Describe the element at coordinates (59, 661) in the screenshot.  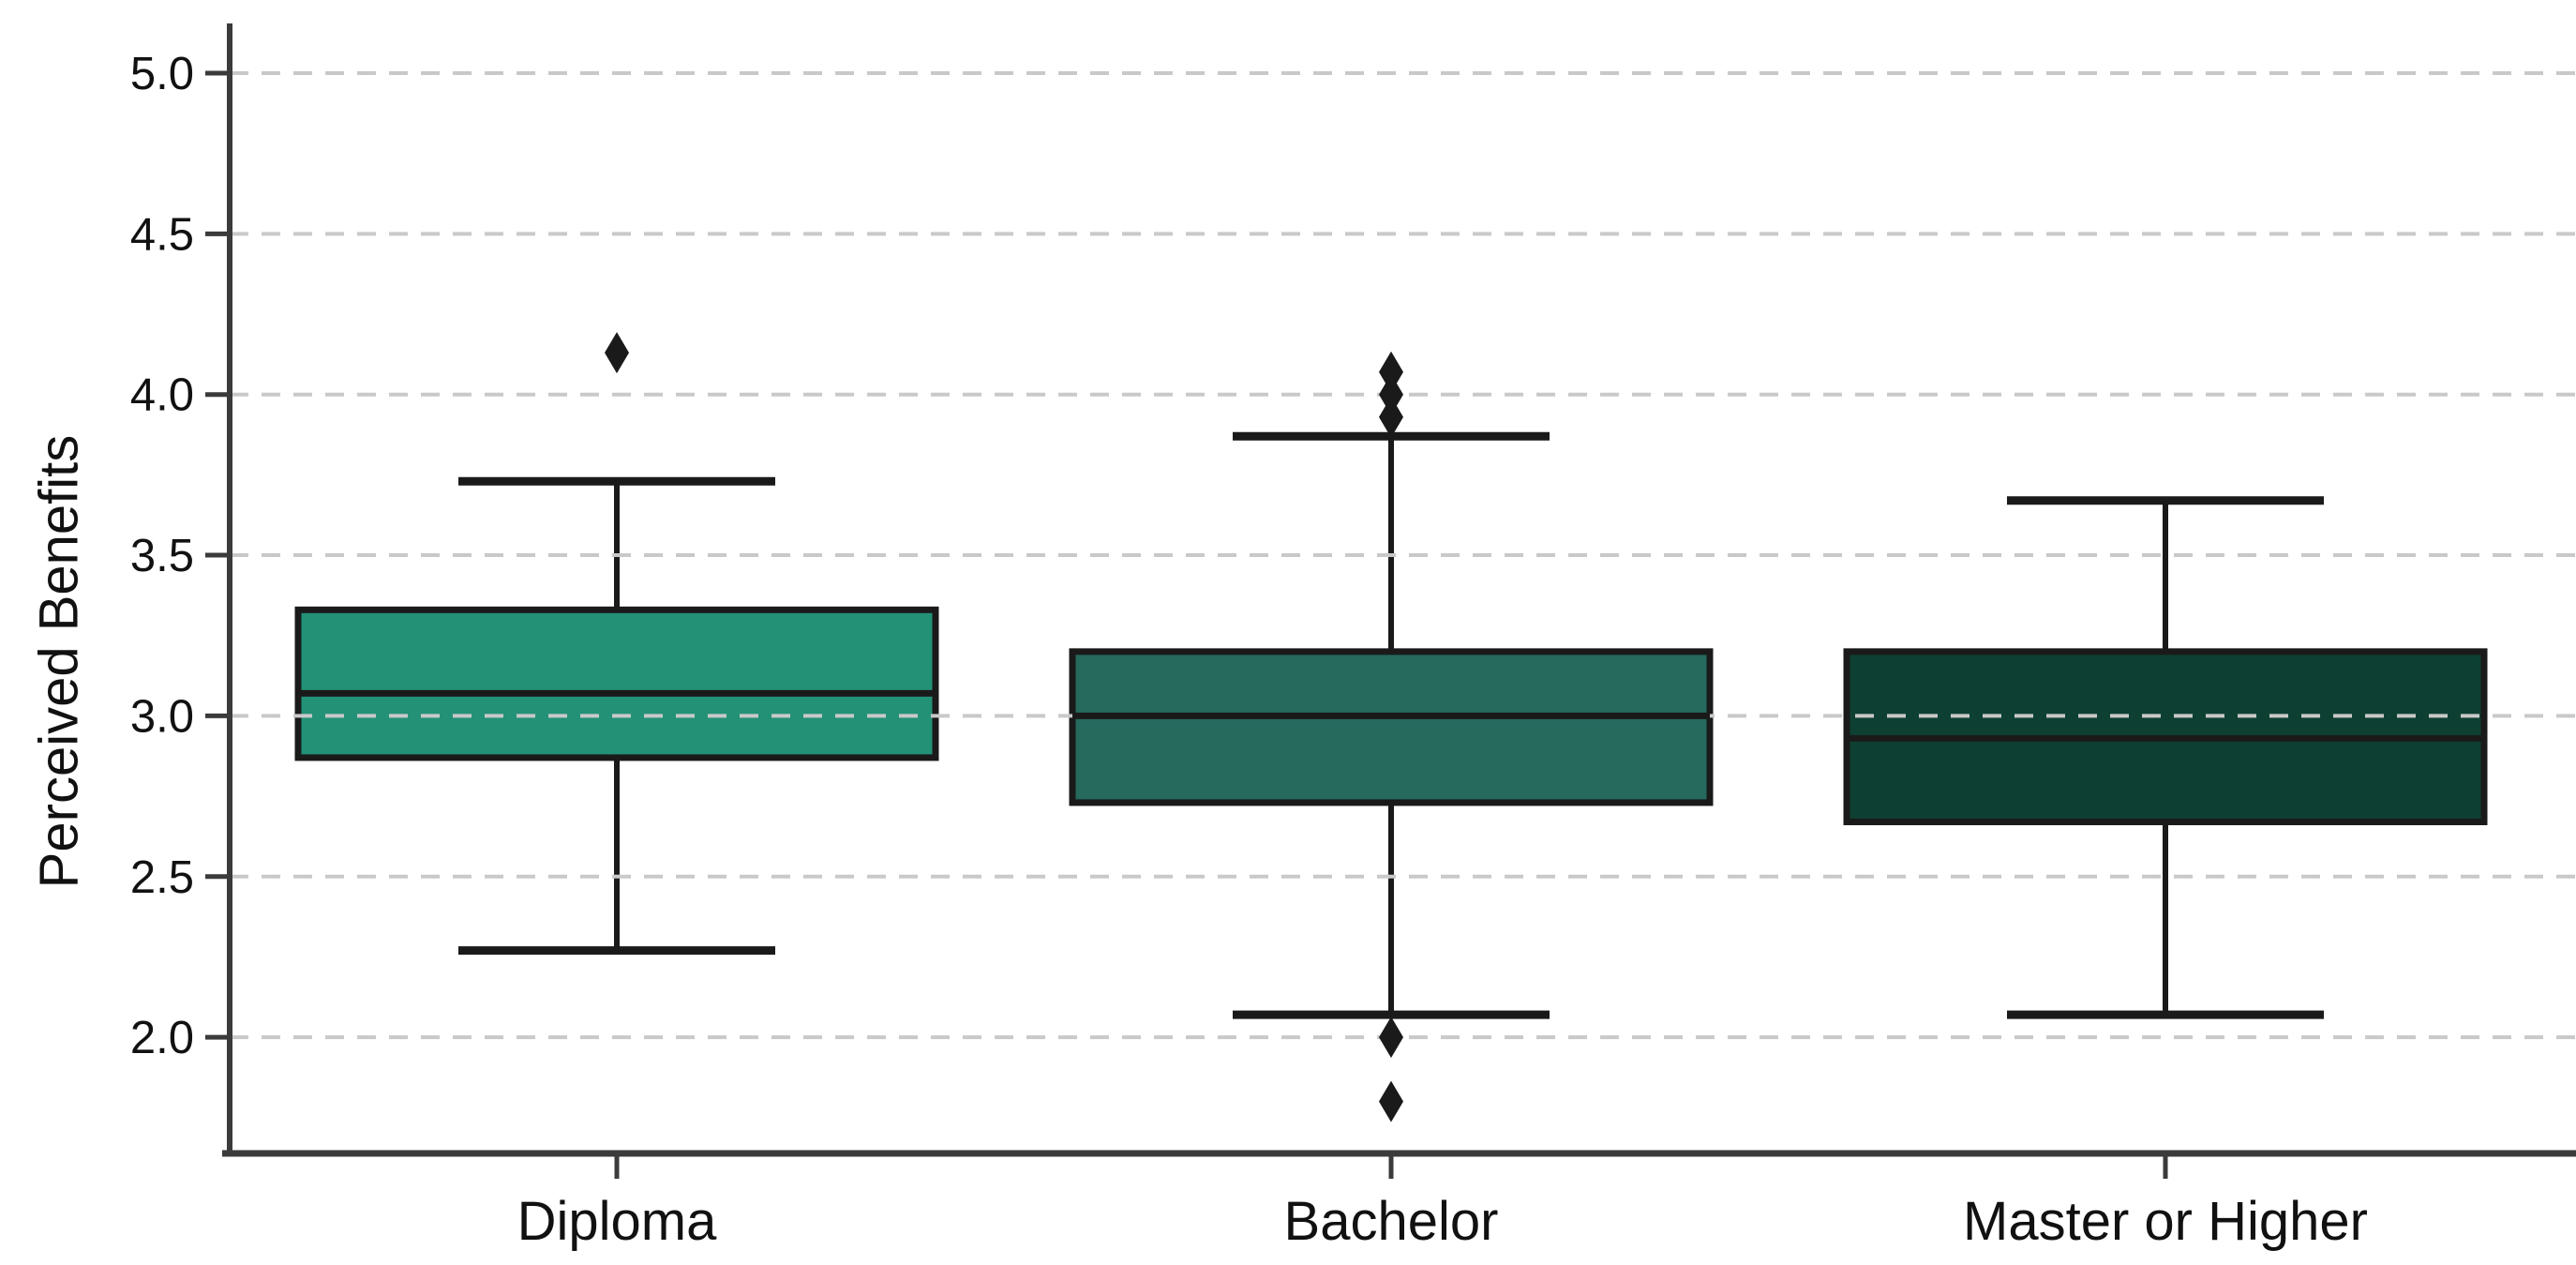
I see `y-axis-title: Perceived Benefits` at that location.